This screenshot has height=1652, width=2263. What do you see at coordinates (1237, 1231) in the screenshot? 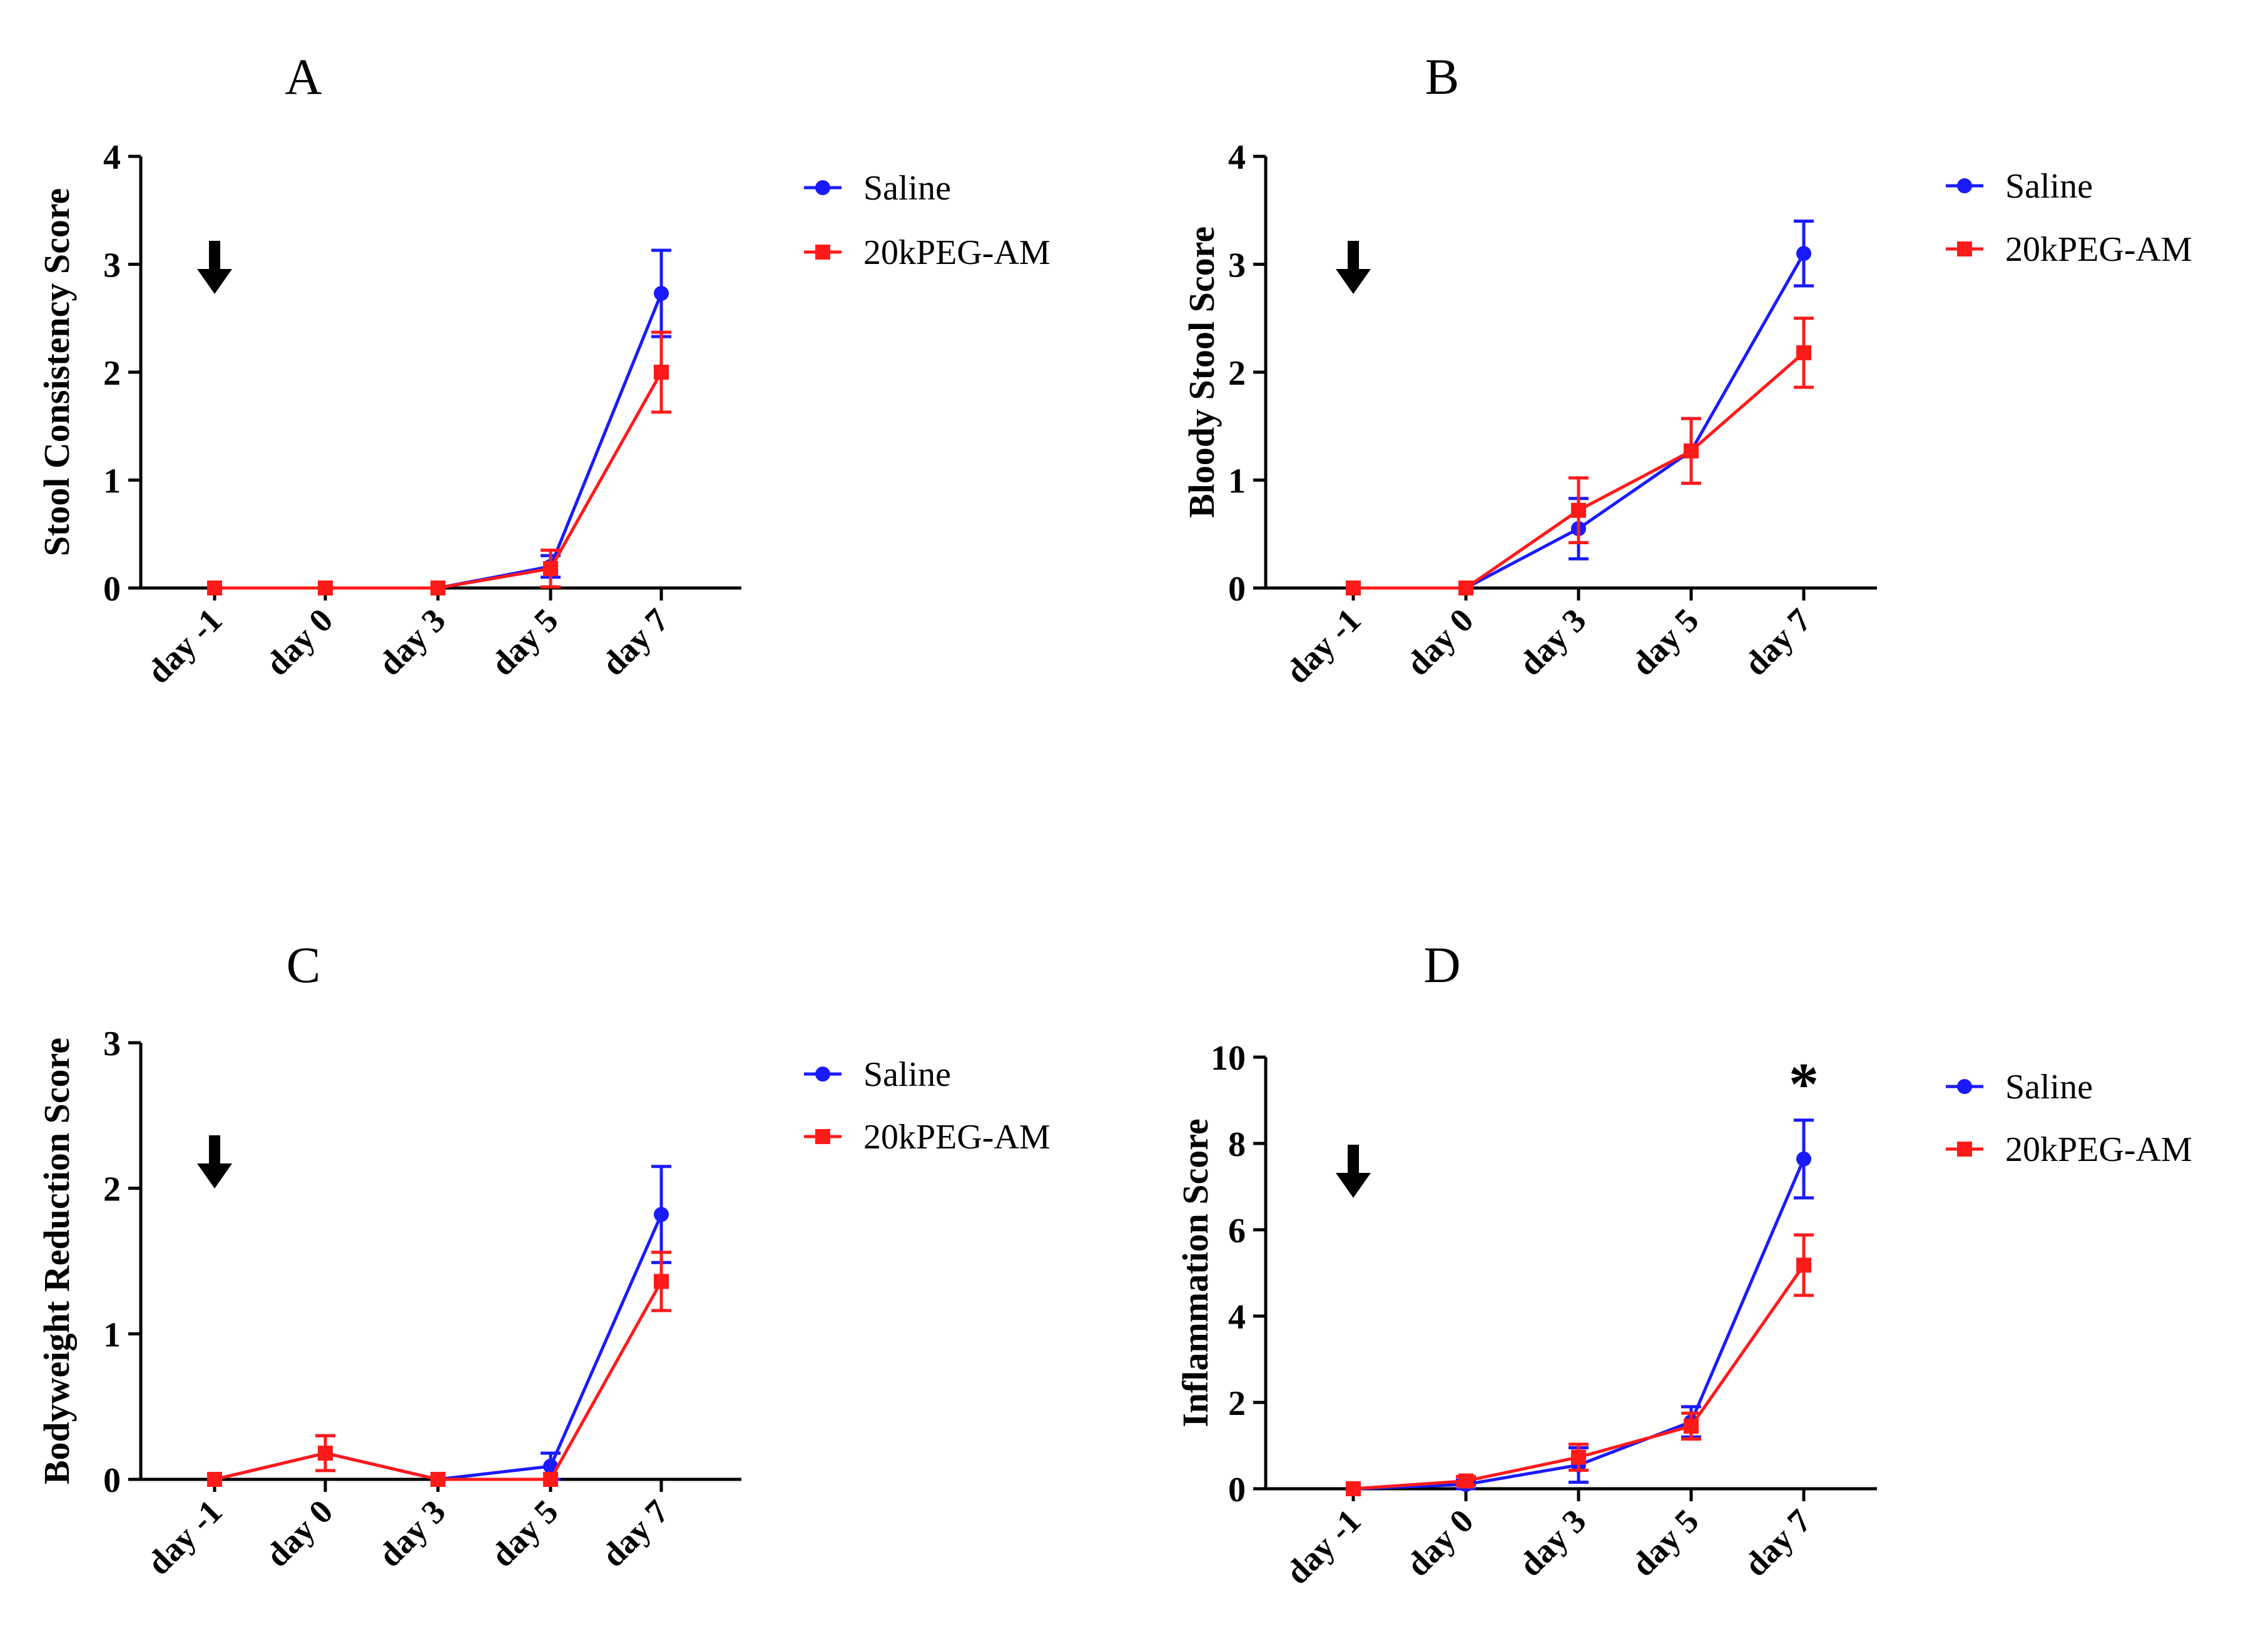
I see `y-tick-label: 6` at bounding box center [1237, 1231].